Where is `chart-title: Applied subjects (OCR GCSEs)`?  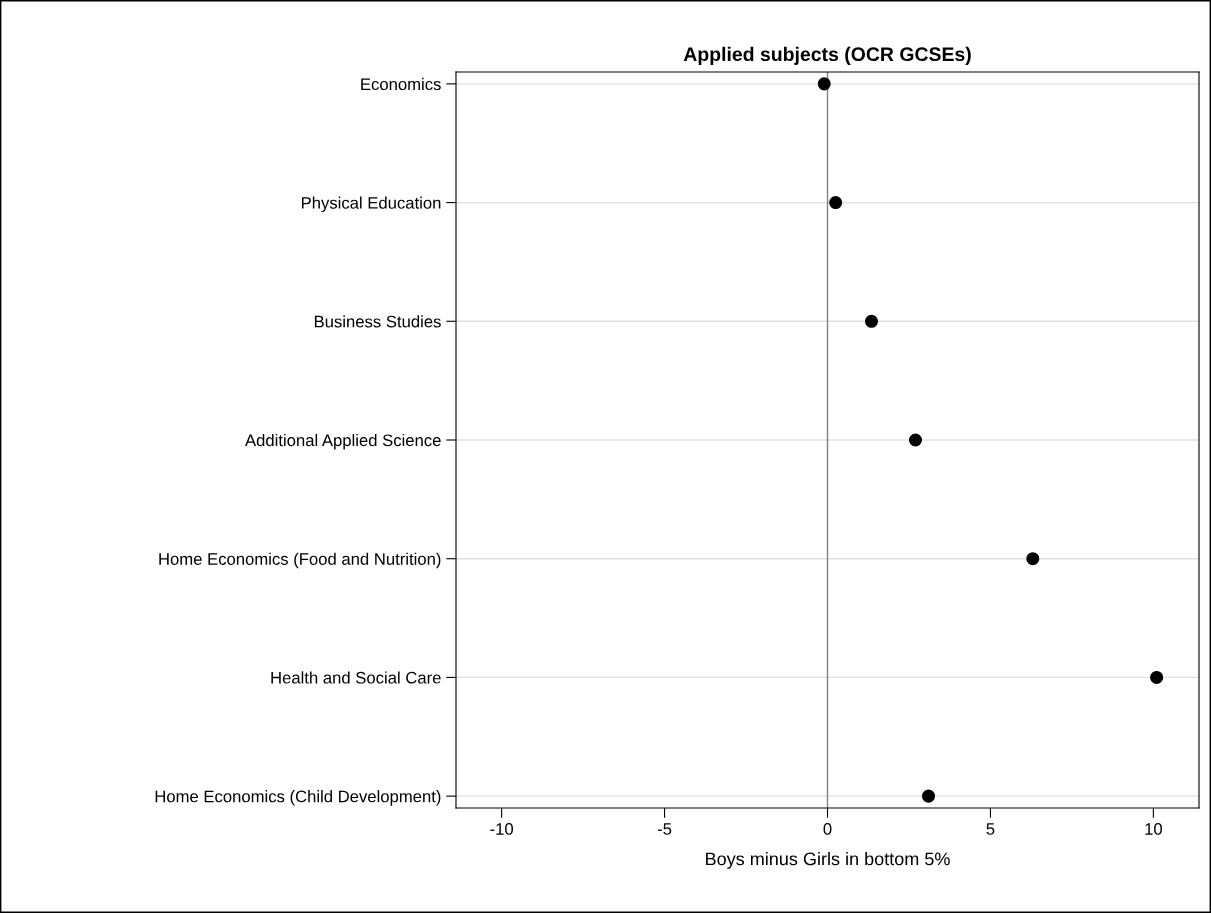
chart-title: Applied subjects (OCR GCSEs) is located at coordinates (827, 55).